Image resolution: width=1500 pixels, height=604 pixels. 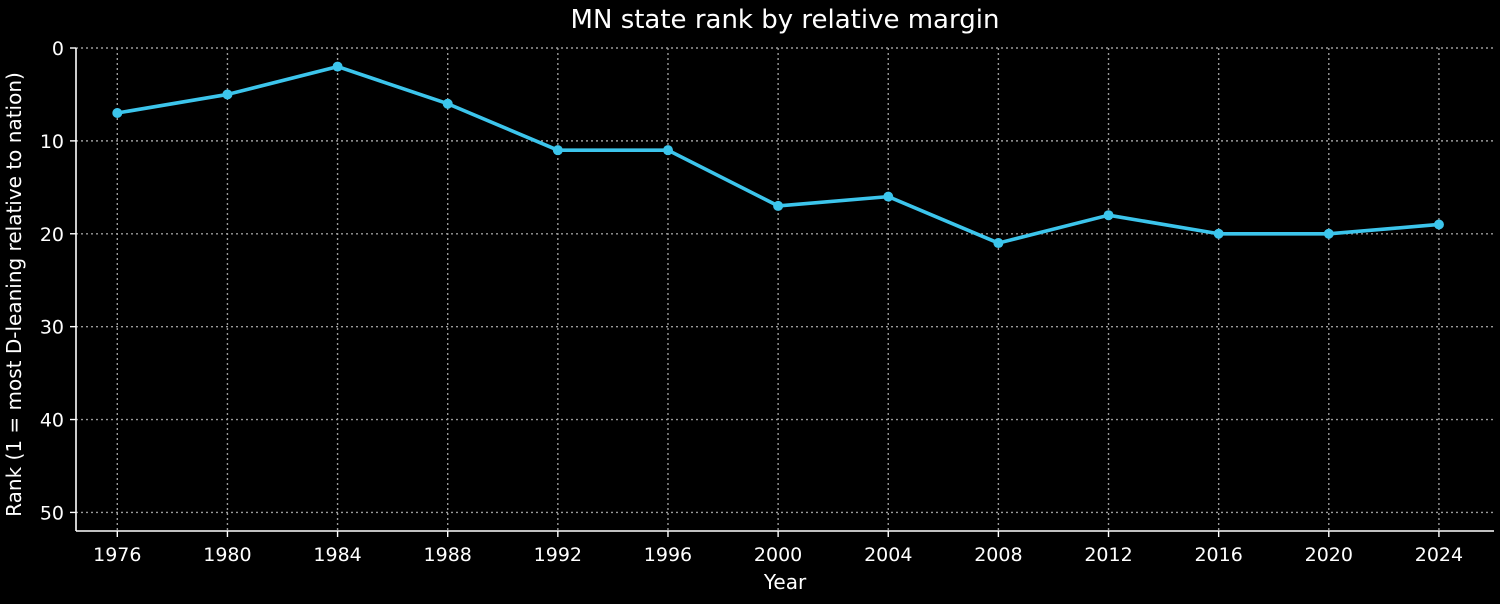 What do you see at coordinates (1329, 555) in the screenshot?
I see `x-tick-label: 2020` at bounding box center [1329, 555].